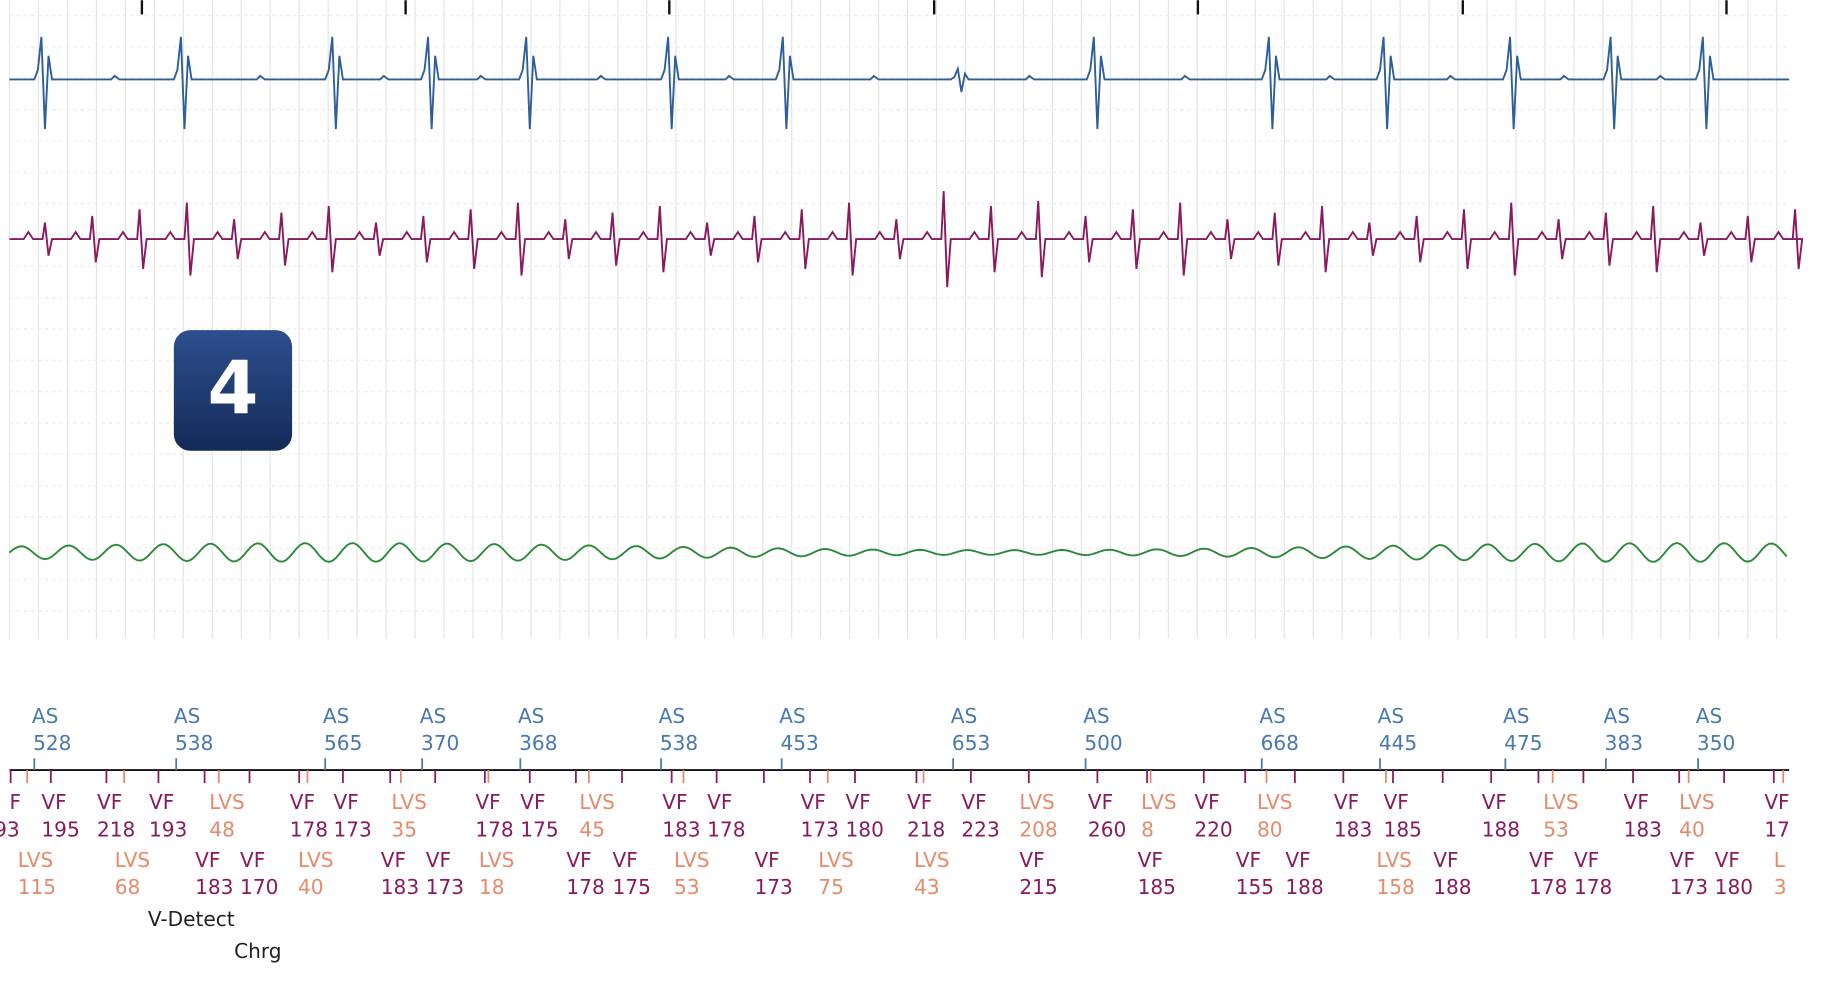  Describe the element at coordinates (898, 552) in the screenshot. I see `shock-trace` at that location.